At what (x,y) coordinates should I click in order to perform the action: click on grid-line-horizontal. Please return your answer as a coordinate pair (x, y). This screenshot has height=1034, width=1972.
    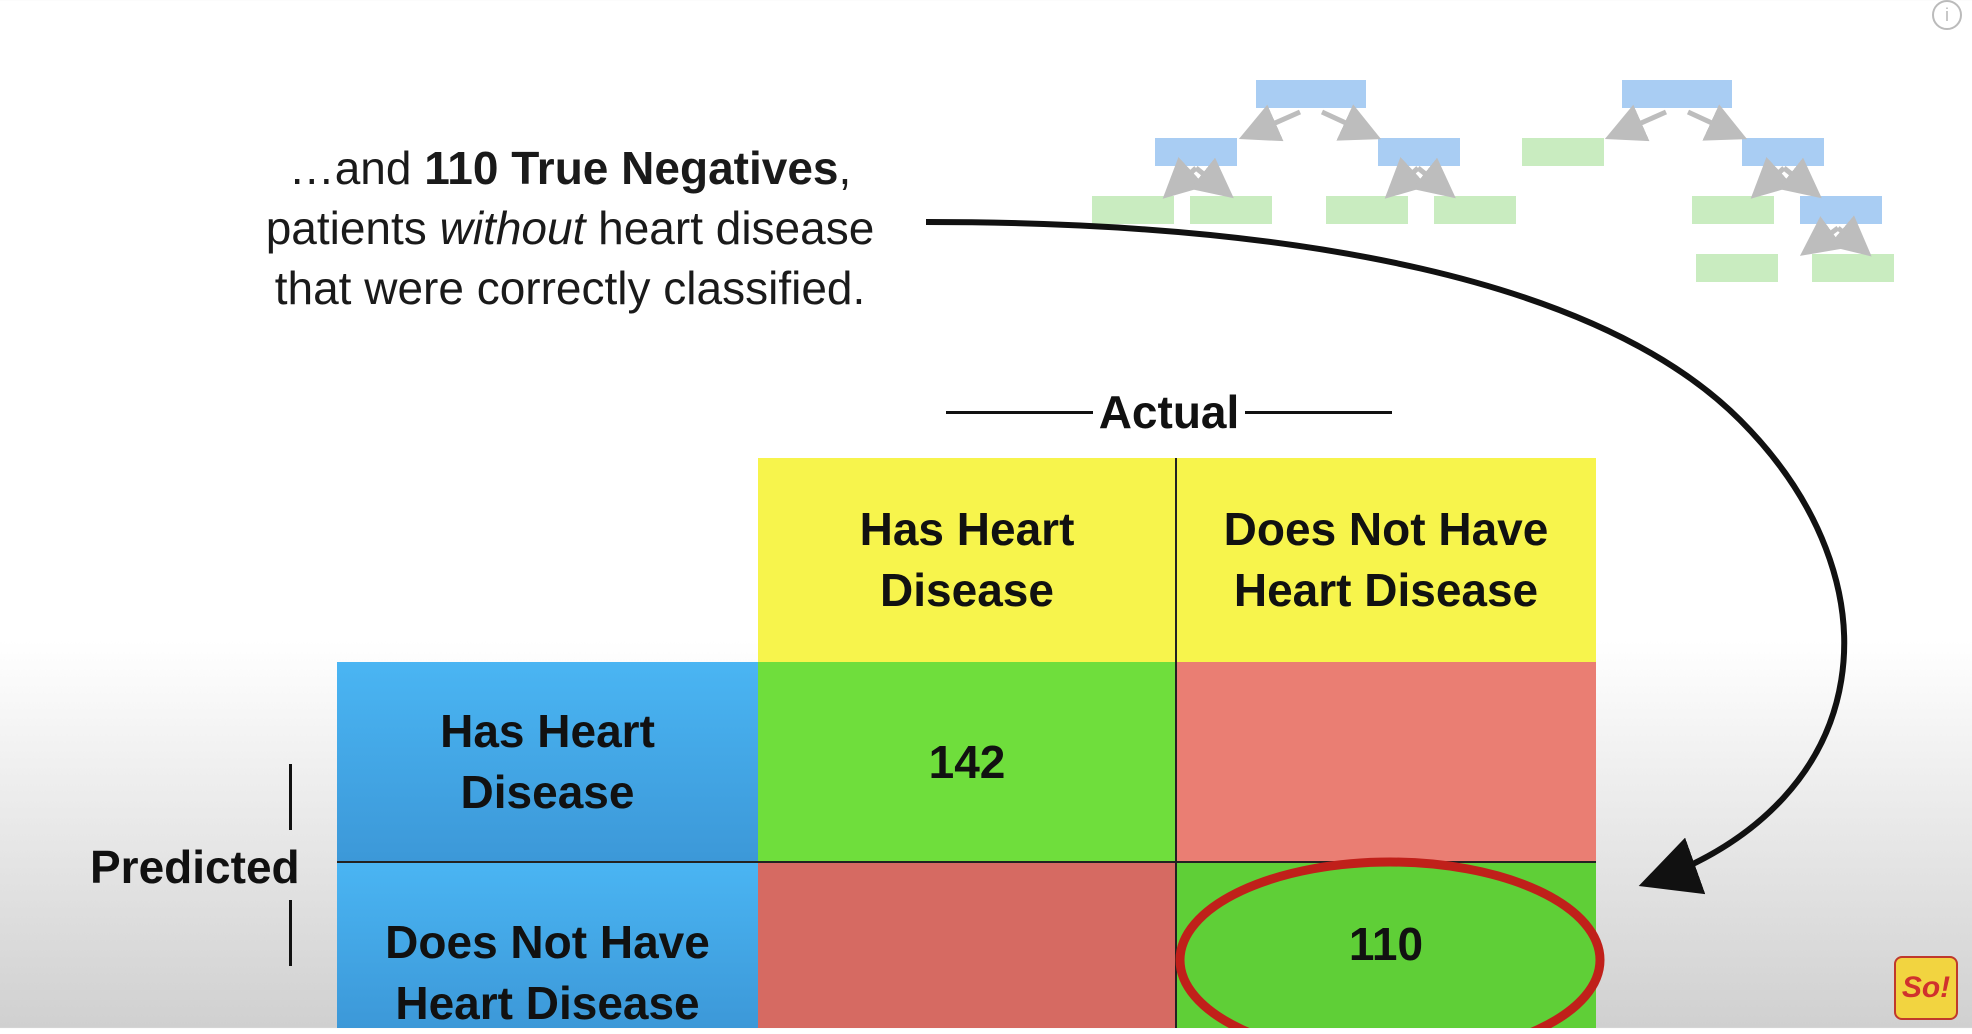
    Looking at the image, I should click on (966, 862).